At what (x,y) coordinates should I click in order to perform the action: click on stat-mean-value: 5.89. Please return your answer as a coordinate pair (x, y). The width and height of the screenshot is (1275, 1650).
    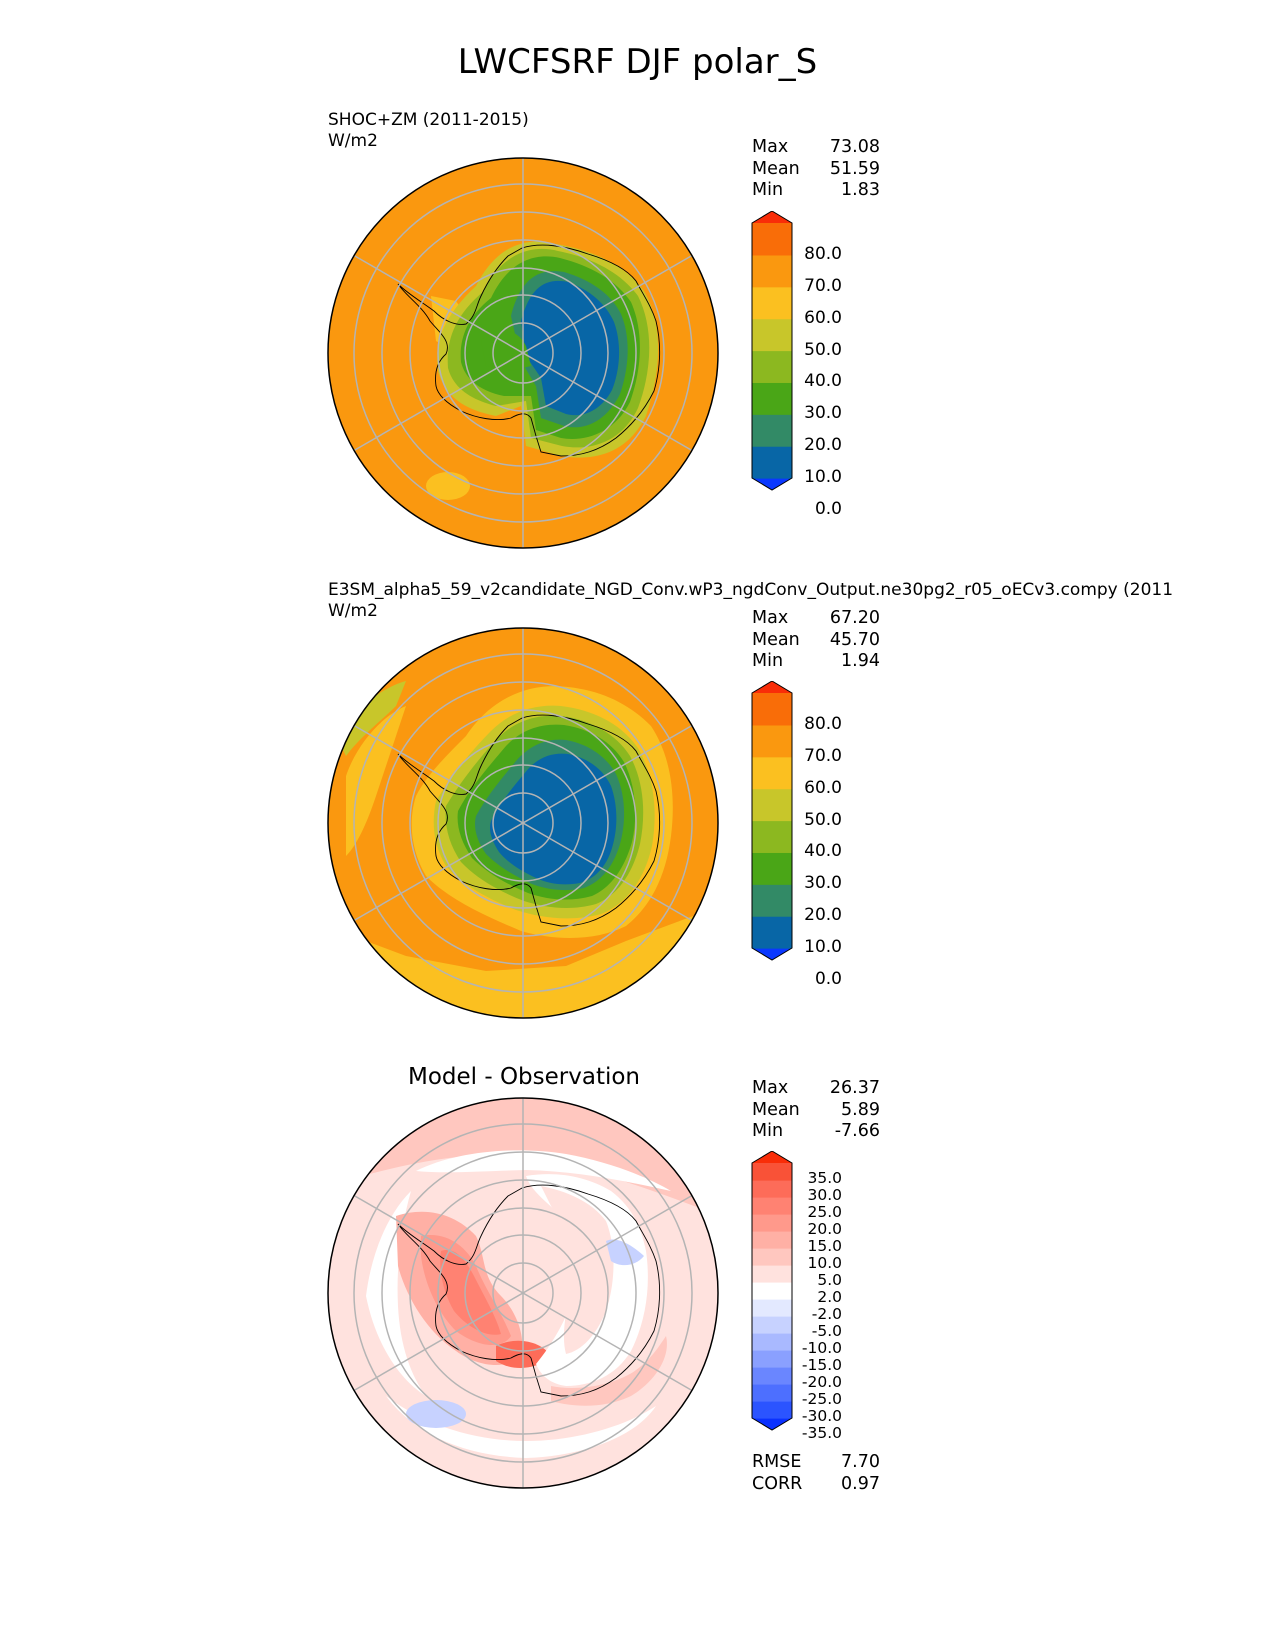
    Looking at the image, I should click on (860, 1109).